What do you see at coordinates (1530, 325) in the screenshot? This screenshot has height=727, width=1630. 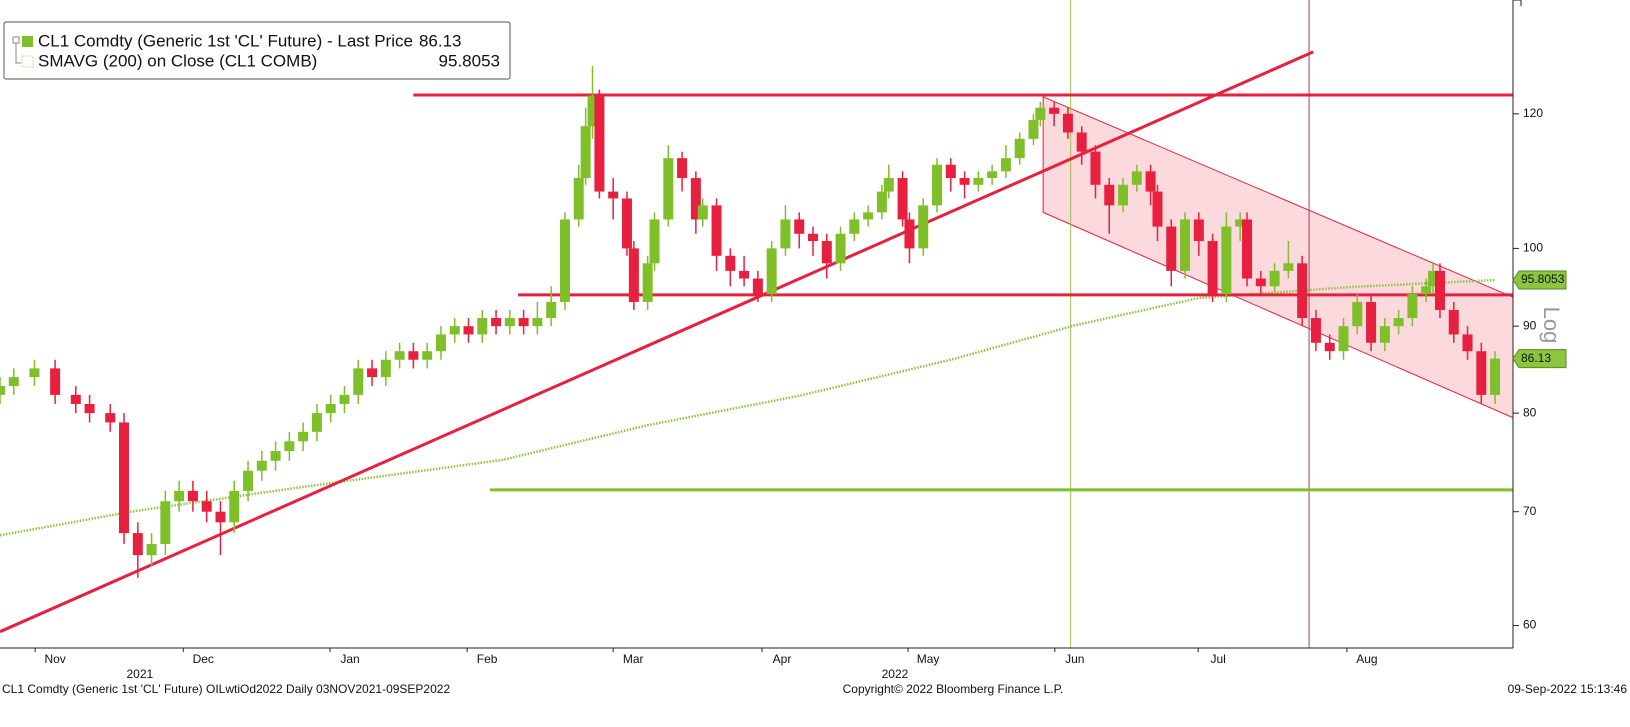 I see `y-tick-label: 90` at bounding box center [1530, 325].